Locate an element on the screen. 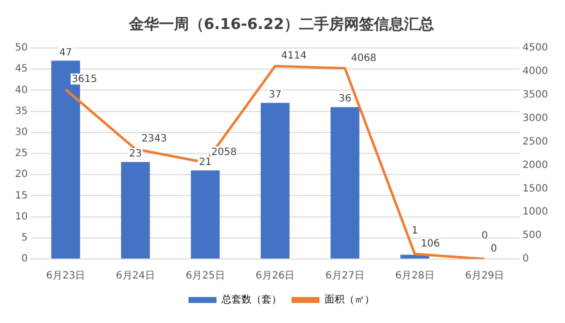 The height and width of the screenshot is (323, 565). chart-title: 金华一周（6.16-6.22）二手房网签信息汇总 is located at coordinates (281, 23).